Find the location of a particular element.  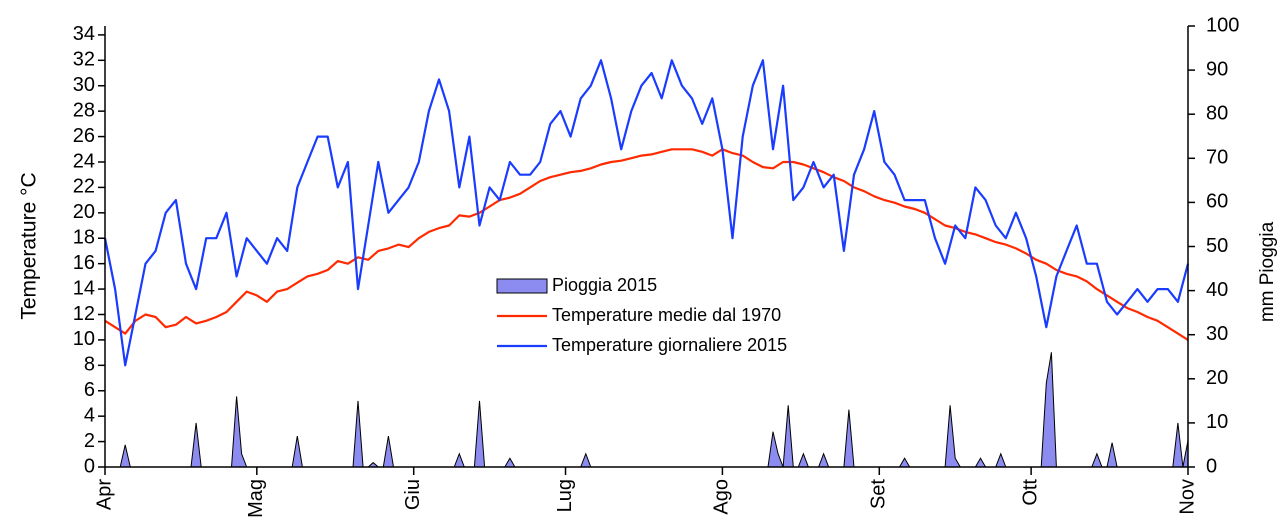

x-tick-label: Nov is located at coordinates (1187, 497).